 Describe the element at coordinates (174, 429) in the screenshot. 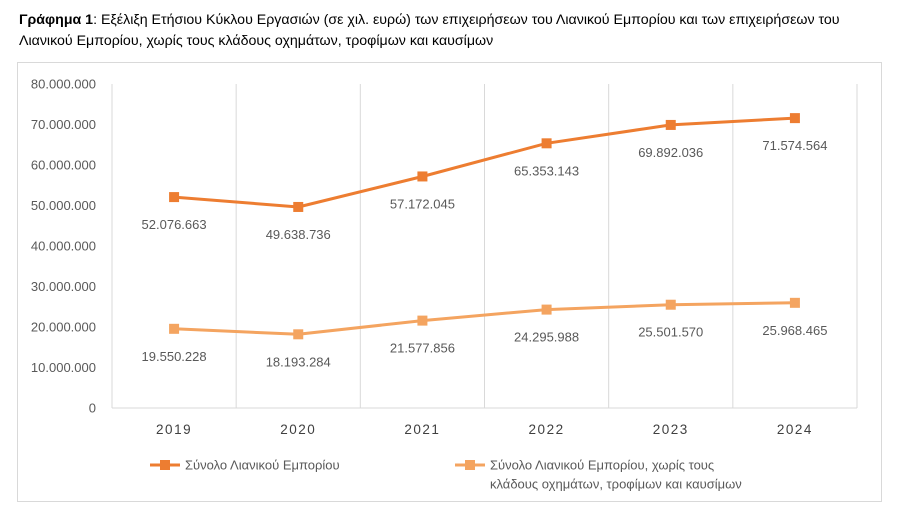

I see `x-tick-label: 2019` at that location.